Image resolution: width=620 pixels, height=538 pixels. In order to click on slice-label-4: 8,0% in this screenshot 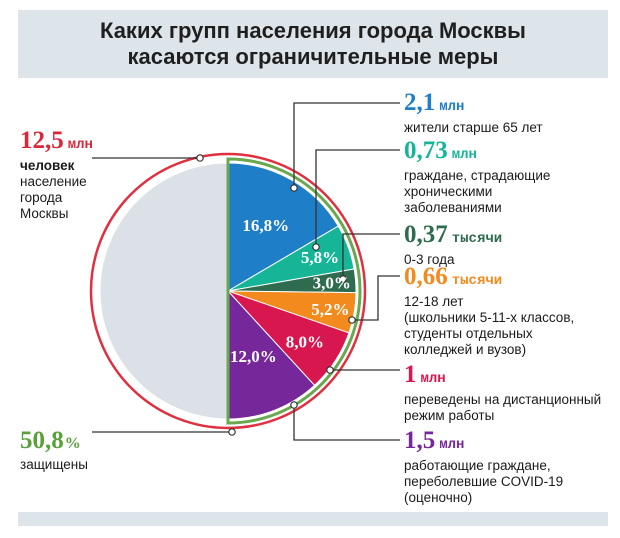, I will do `click(305, 342)`.